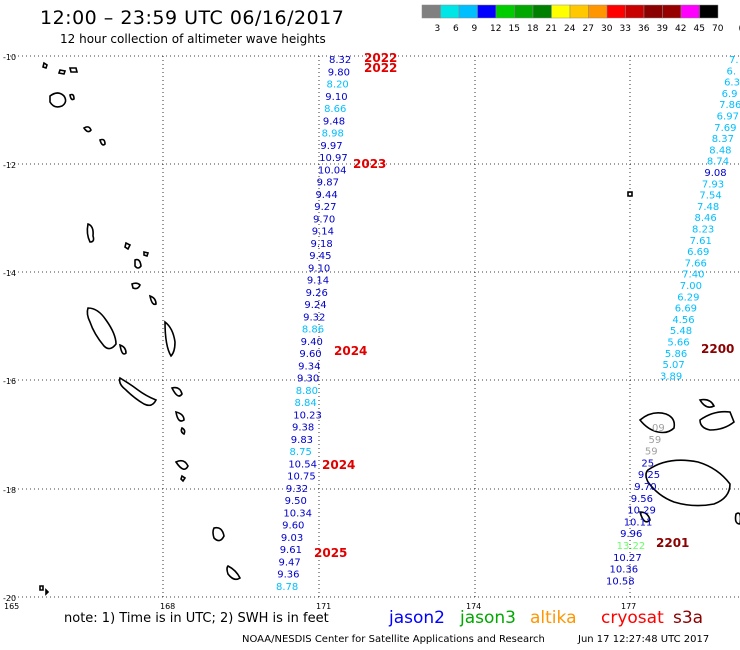  Describe the element at coordinates (9, 273) in the screenshot. I see `lat-label: -14` at that location.